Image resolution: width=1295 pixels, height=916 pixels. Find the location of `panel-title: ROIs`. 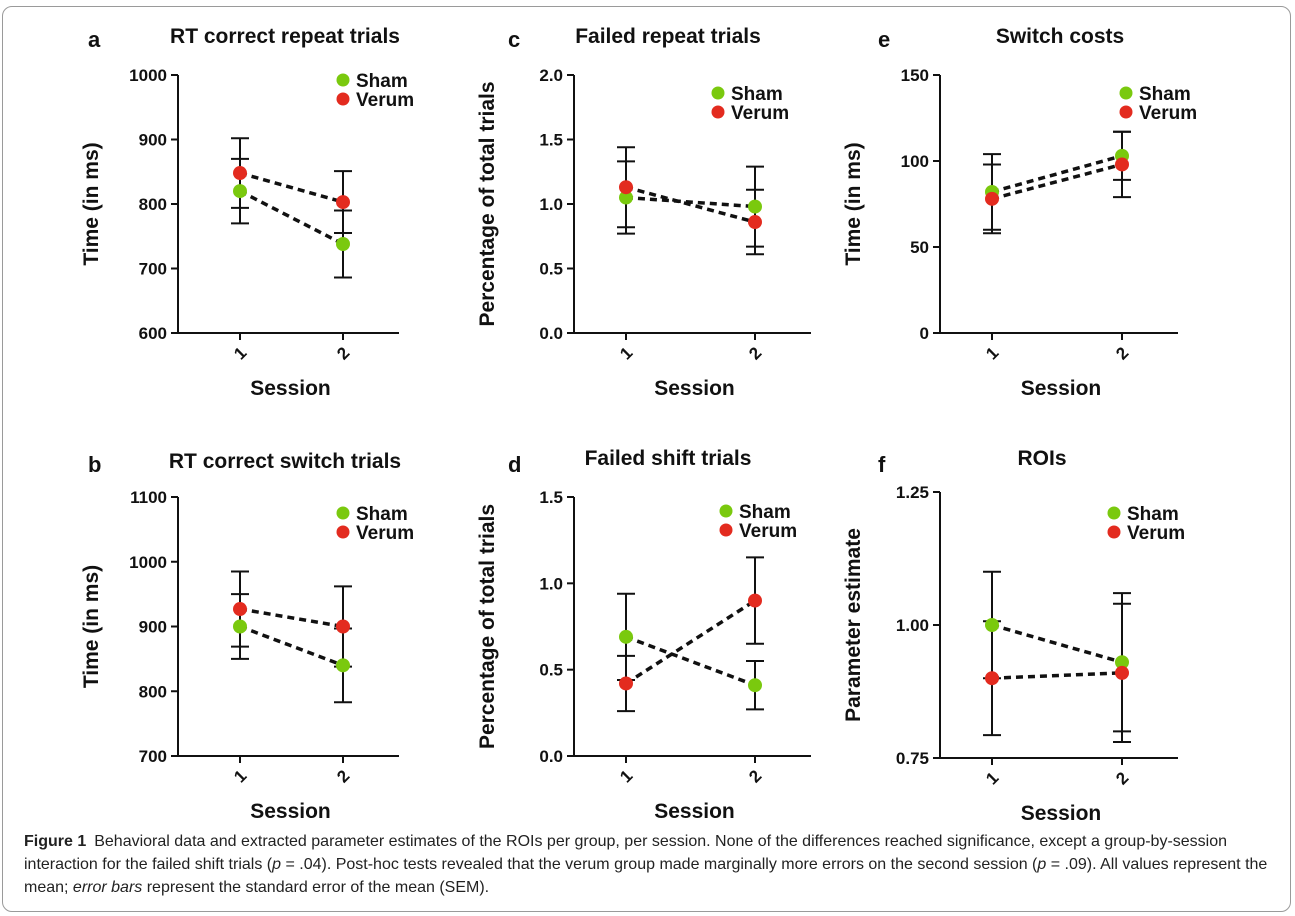

panel-title: ROIs is located at coordinates (1041, 458).